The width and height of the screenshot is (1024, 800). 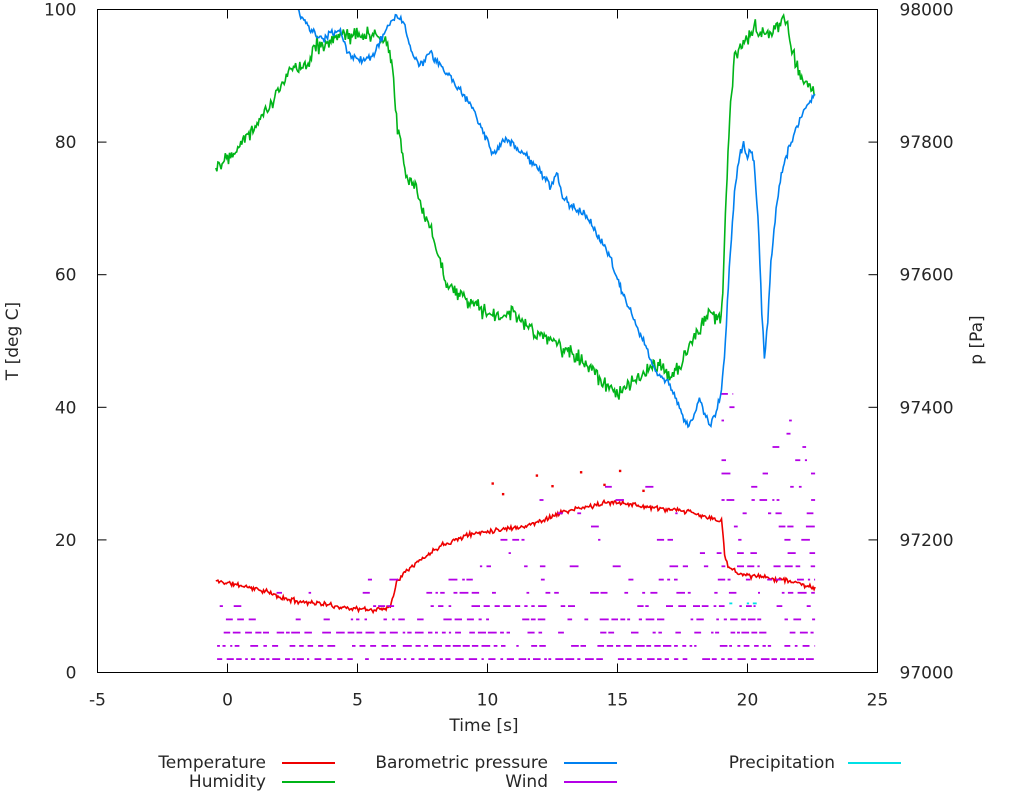 I want to click on left-axis-label: T [deg C], so click(x=13, y=341).